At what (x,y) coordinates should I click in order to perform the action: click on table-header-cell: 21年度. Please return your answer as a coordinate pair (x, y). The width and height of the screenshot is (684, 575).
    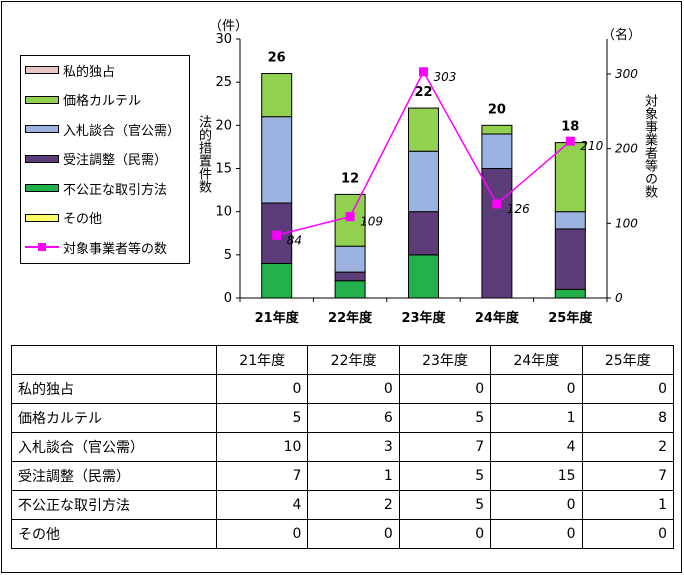
    Looking at the image, I should click on (262, 360).